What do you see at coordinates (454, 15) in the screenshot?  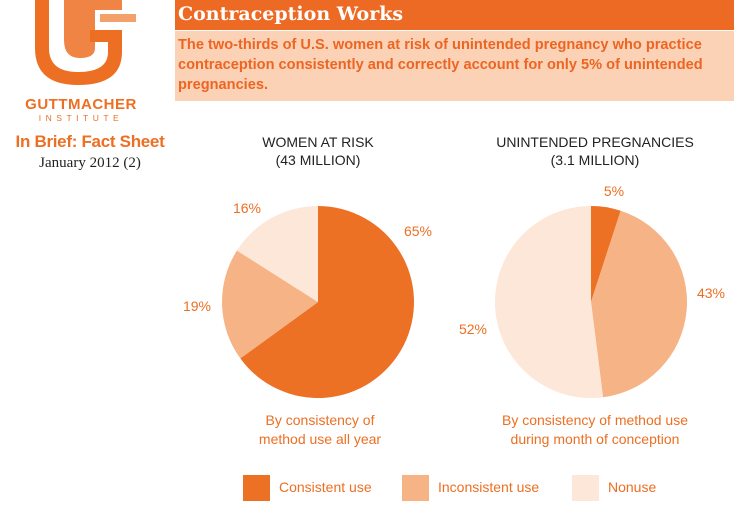 I see `header-bar: Contraception Works` at bounding box center [454, 15].